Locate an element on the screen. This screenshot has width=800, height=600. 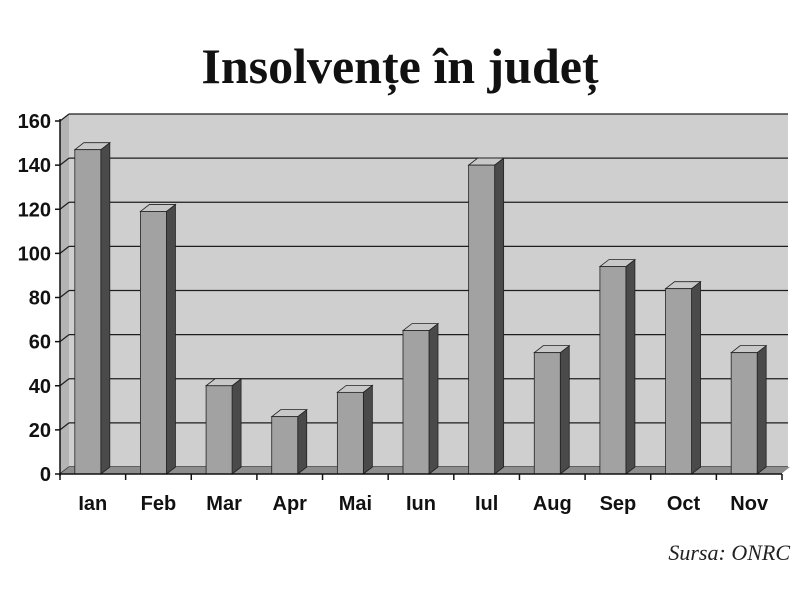
x-tick-label: Aug is located at coordinates (552, 504).